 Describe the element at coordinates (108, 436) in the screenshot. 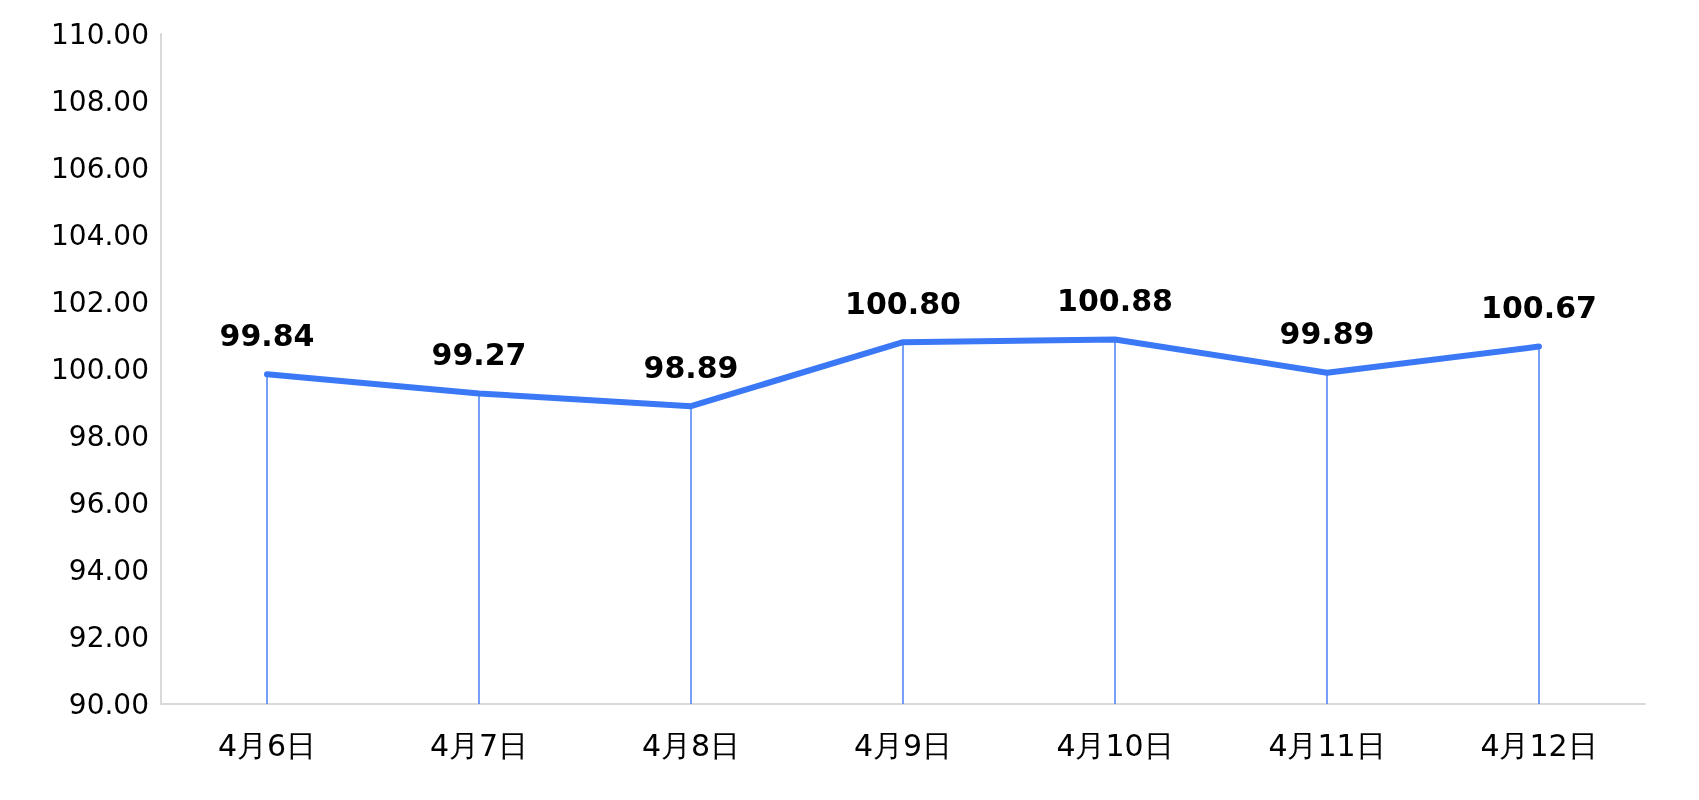

I see `y-tick-label: 98.00` at that location.